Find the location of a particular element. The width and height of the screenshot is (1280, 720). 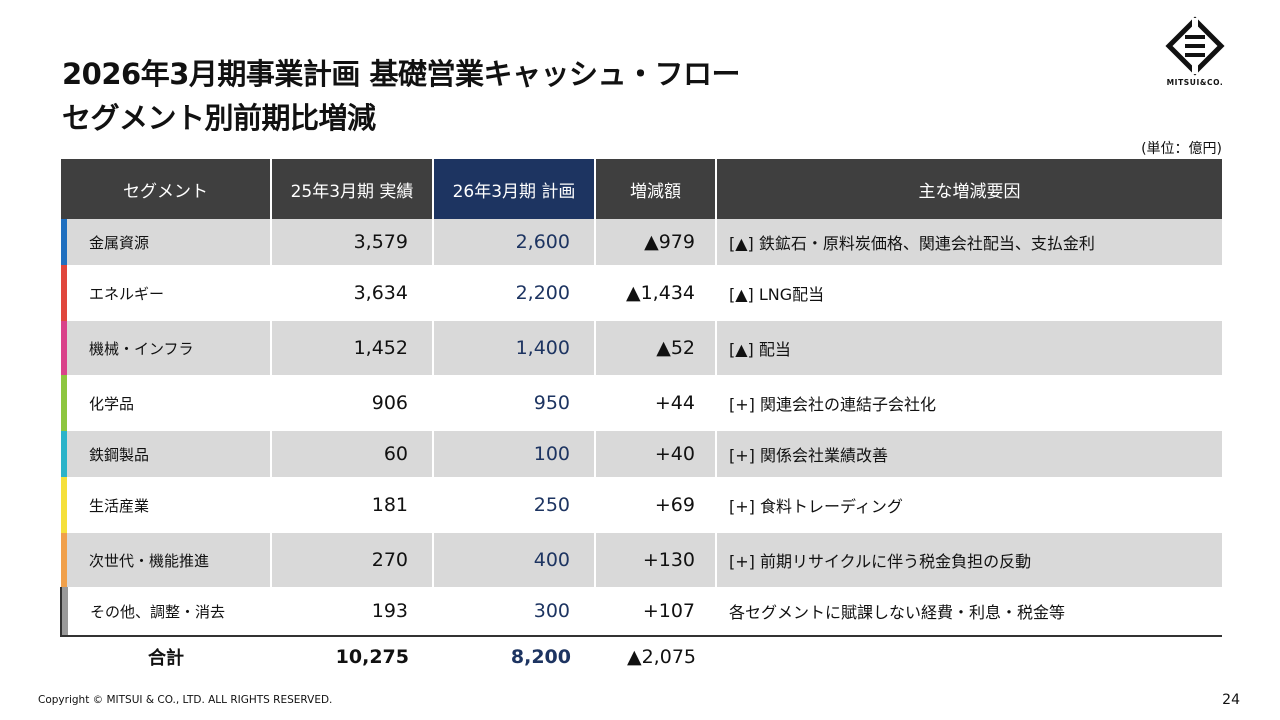

total-row: 合計 10,275 8,200 ▲2,075 is located at coordinates (641, 656).